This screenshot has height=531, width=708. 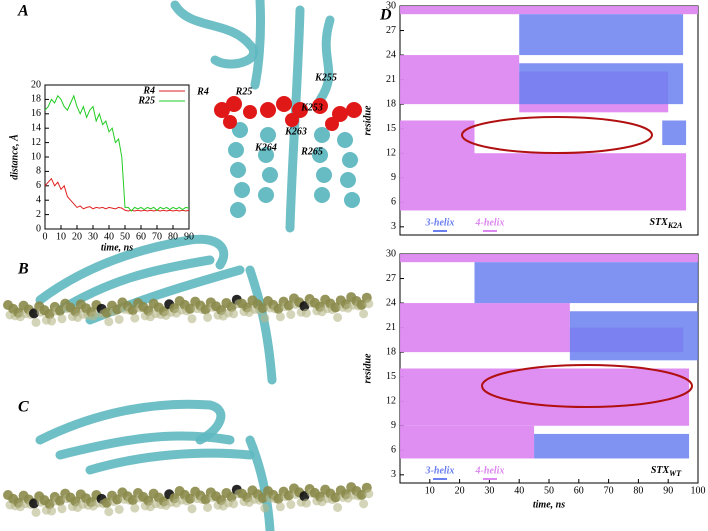 I want to click on residue-label: K255, so click(x=325, y=77).